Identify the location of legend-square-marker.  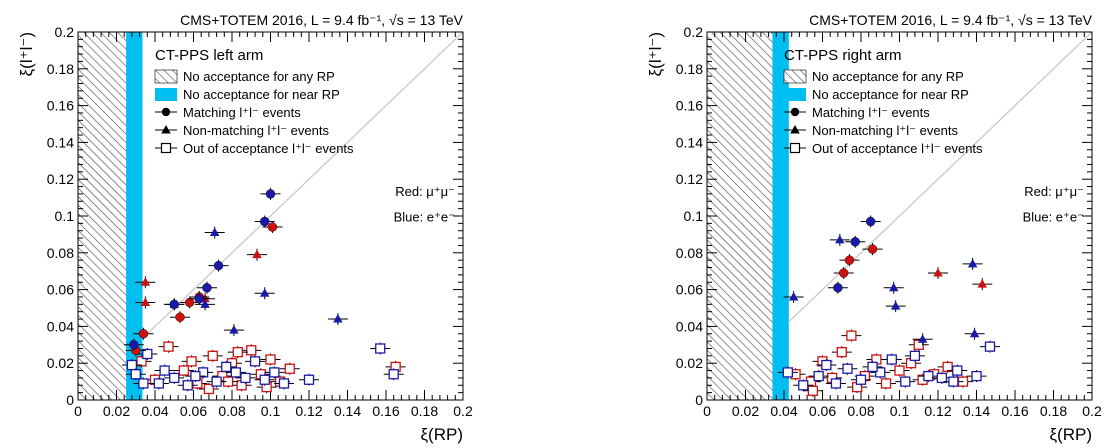
(795, 148).